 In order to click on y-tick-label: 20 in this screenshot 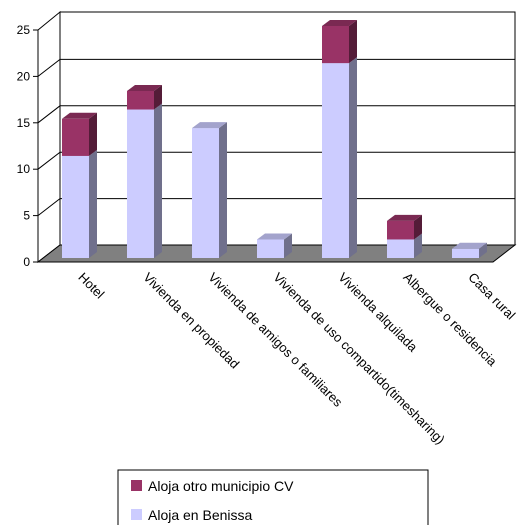, I will do `click(24, 76)`.